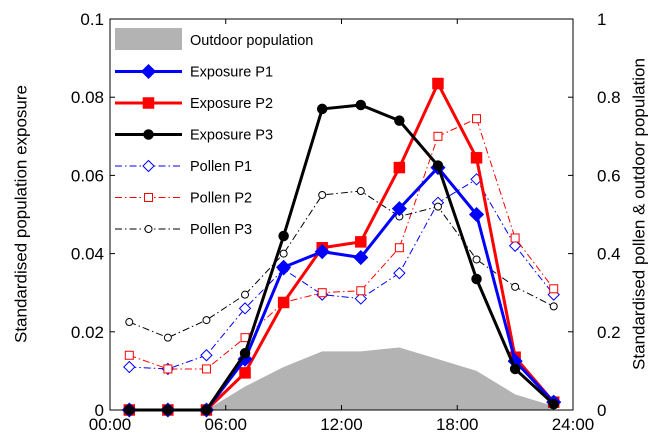 The image size is (654, 441). I want to click on y-left-tick-label: 0, so click(99, 410).